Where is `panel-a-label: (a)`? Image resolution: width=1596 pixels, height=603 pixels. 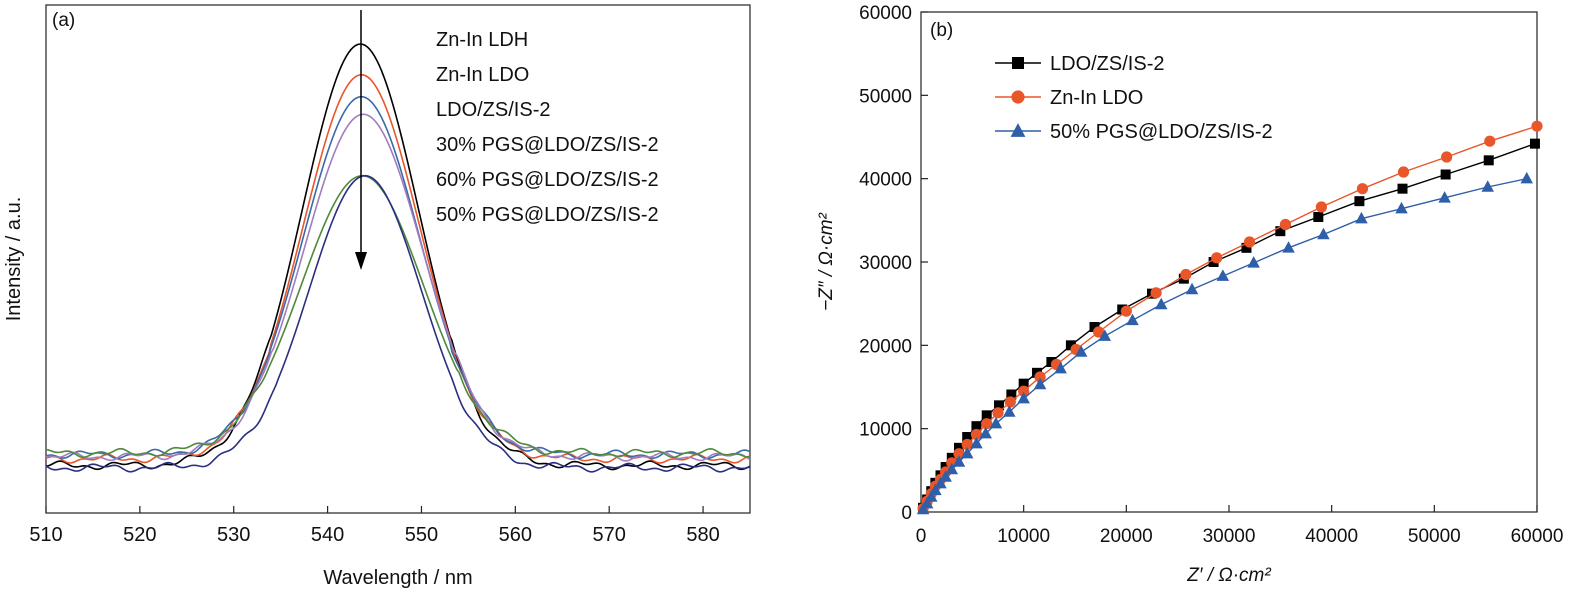 panel-a-label: (a) is located at coordinates (63, 20).